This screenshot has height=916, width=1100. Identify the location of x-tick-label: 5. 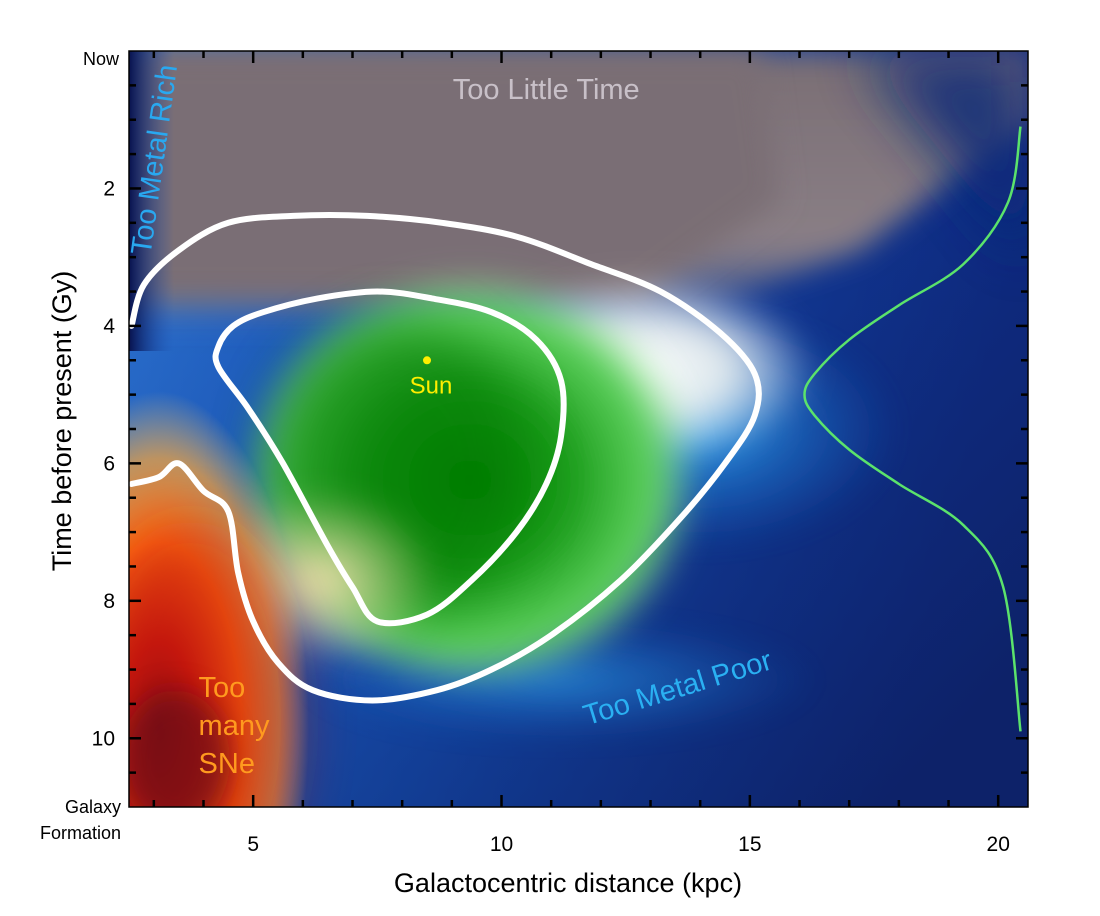
(253, 844).